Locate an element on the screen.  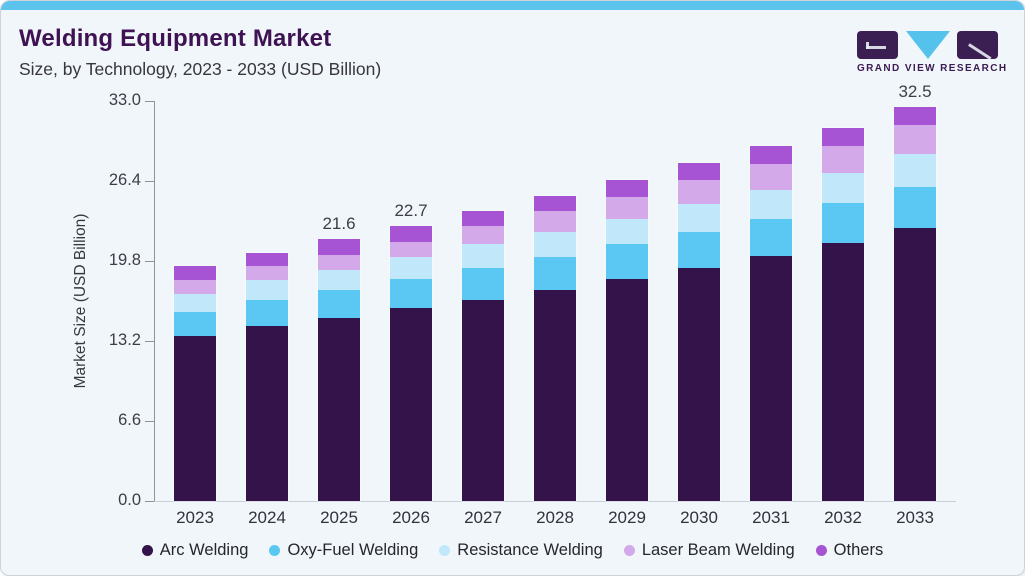
bar-2032 is located at coordinates (843, 314).